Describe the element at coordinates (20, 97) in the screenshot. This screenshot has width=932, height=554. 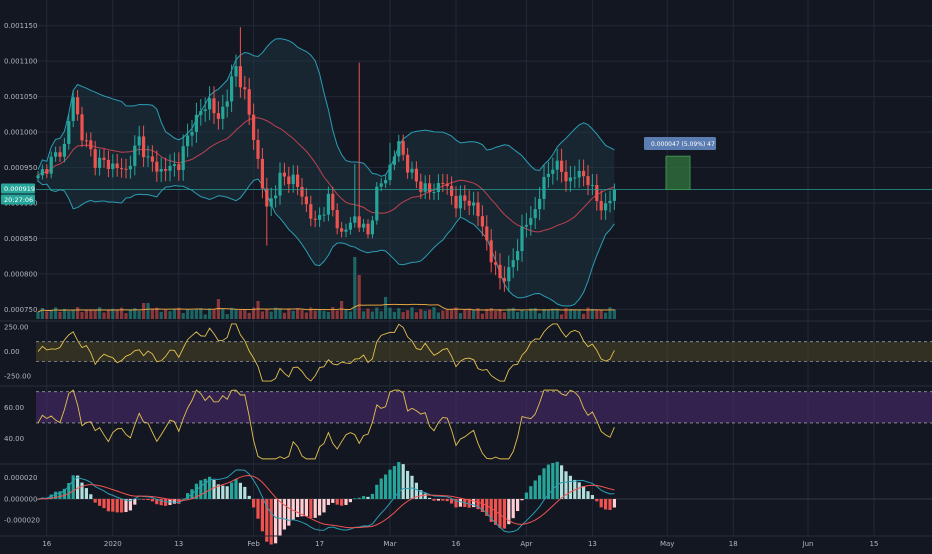
I see `price-axis-tick-label: 0.001050` at that location.